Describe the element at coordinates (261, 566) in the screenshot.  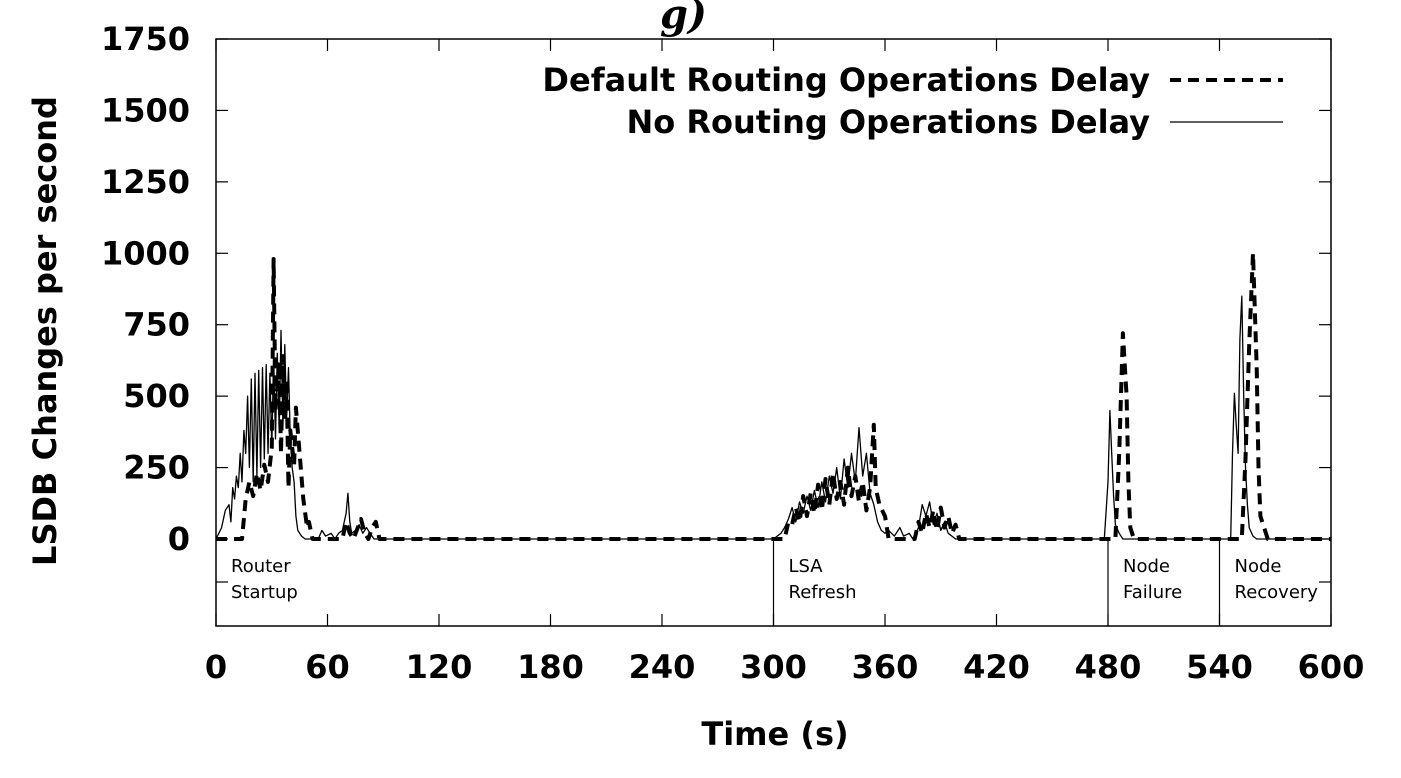
I see `phase-label-line1: Router` at that location.